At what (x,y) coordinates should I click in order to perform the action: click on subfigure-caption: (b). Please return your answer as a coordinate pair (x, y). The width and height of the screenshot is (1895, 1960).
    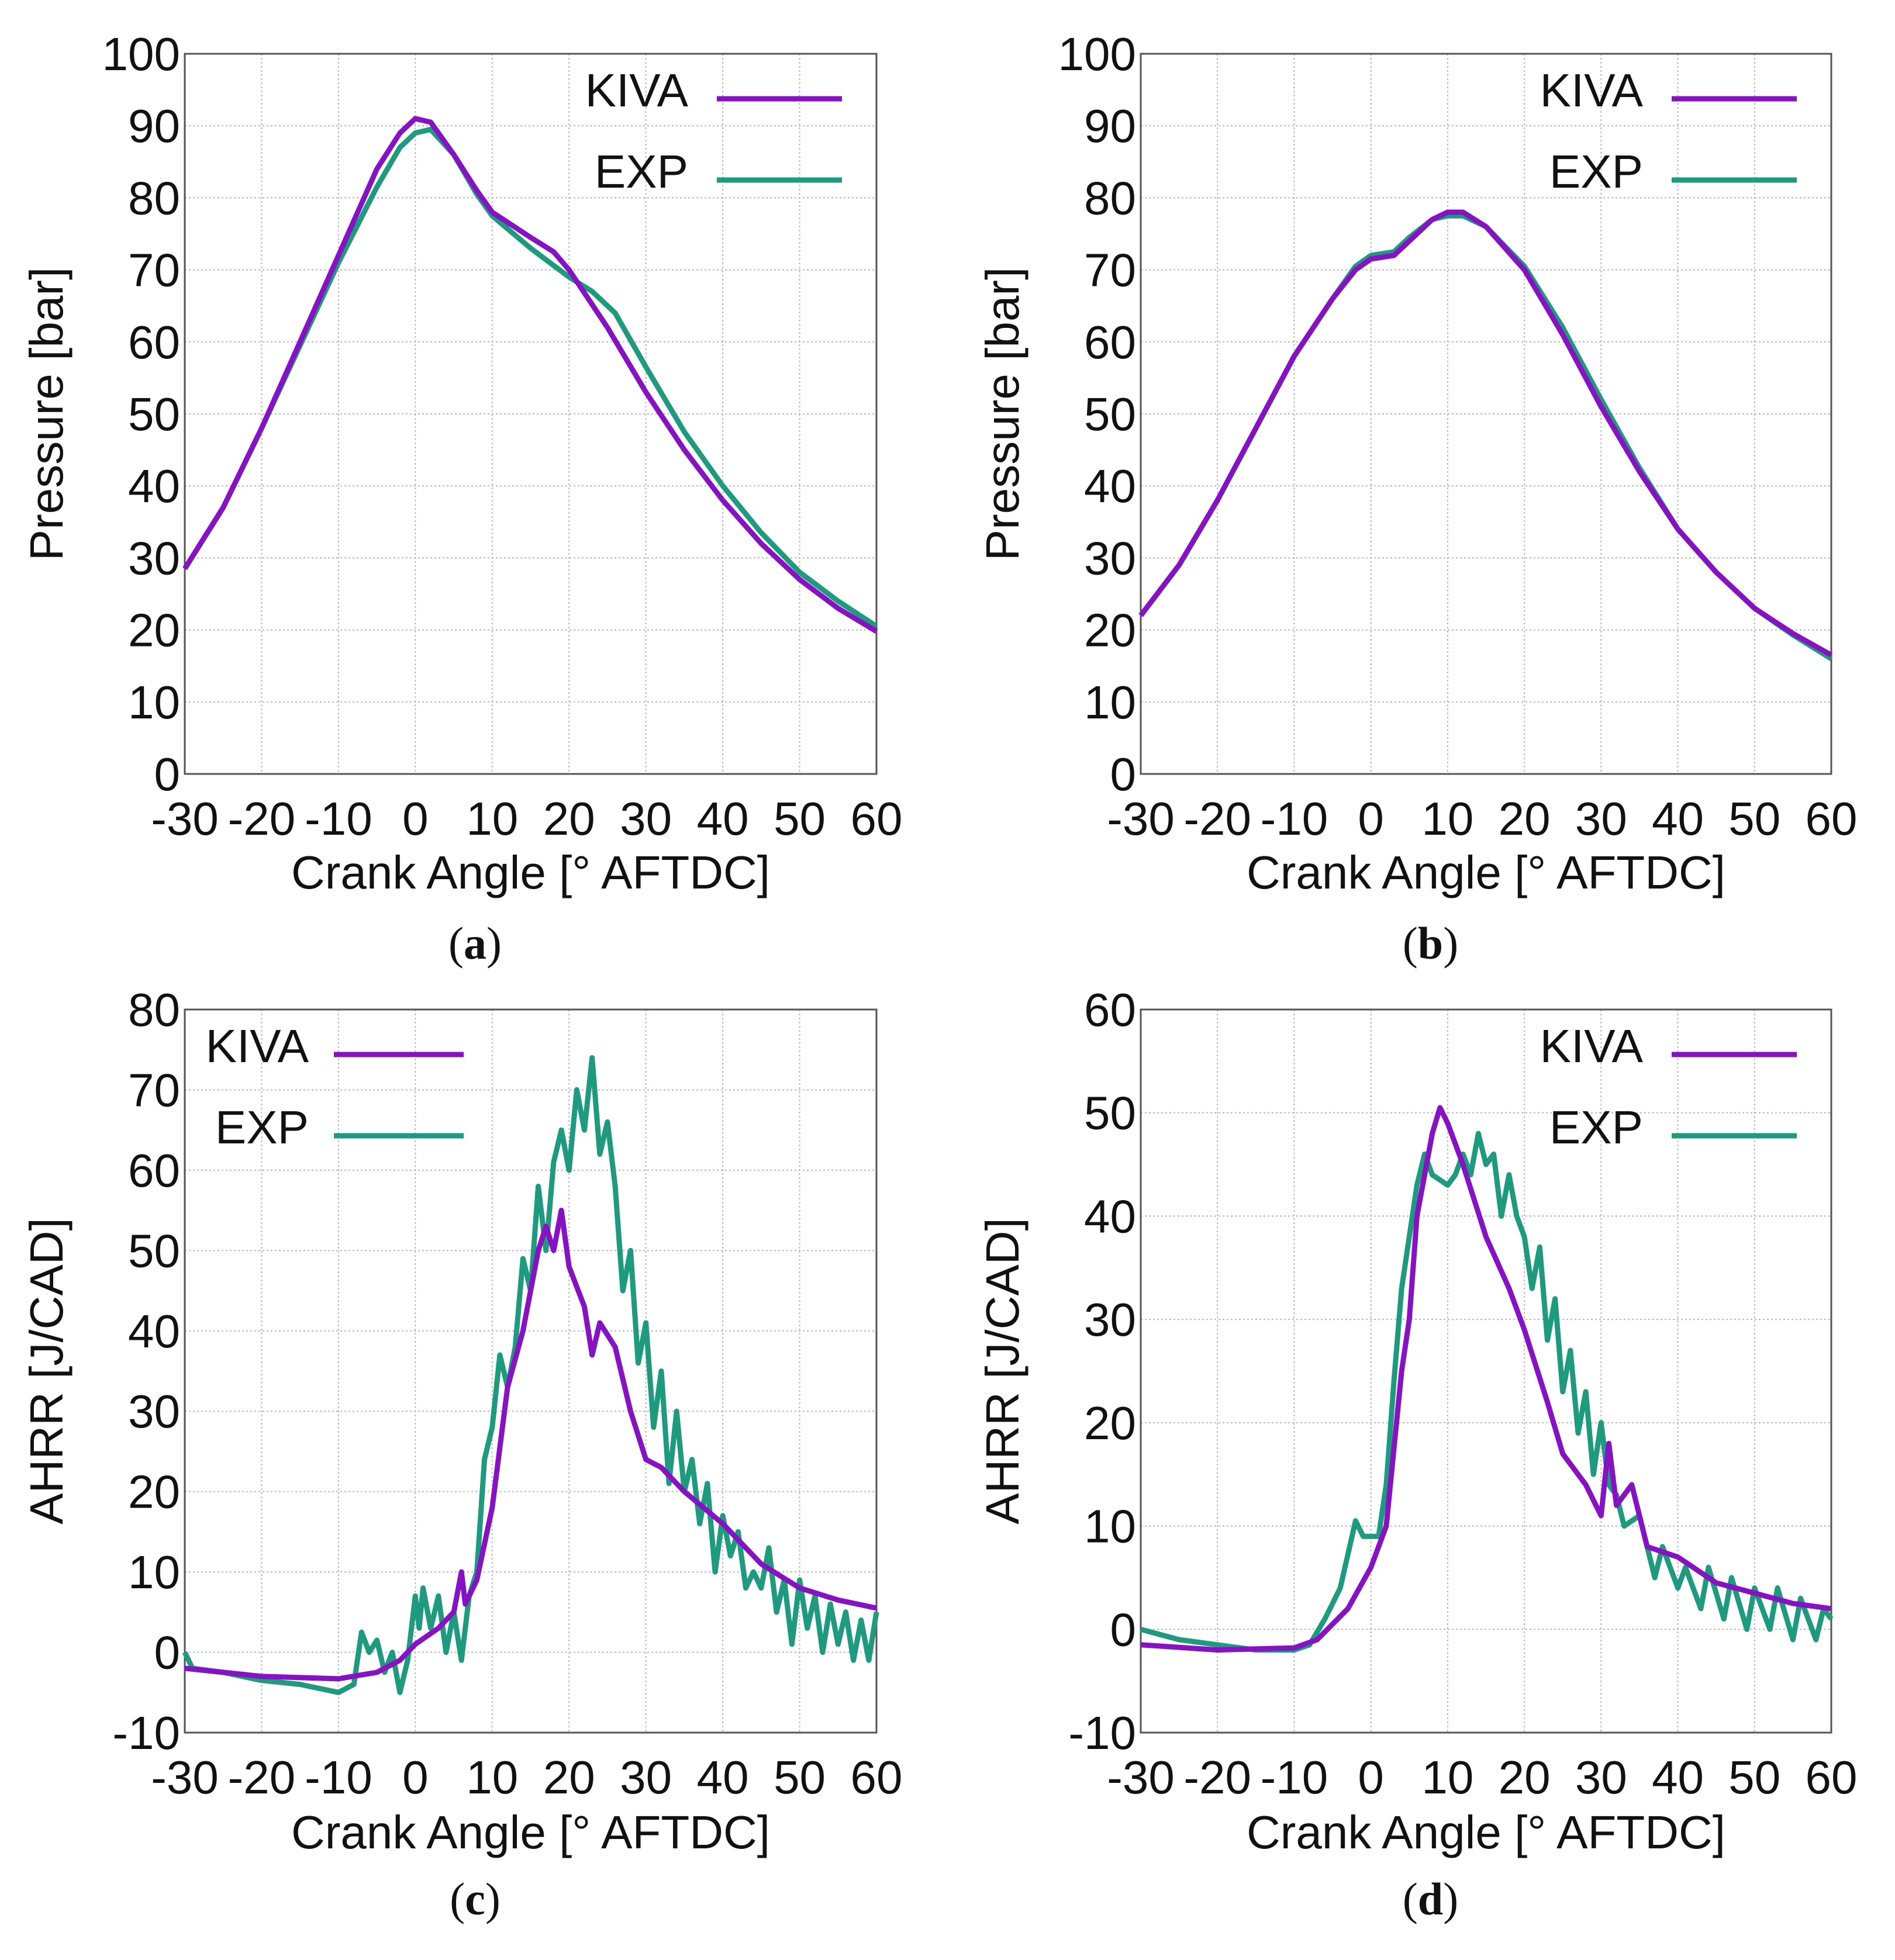
    Looking at the image, I should click on (1430, 943).